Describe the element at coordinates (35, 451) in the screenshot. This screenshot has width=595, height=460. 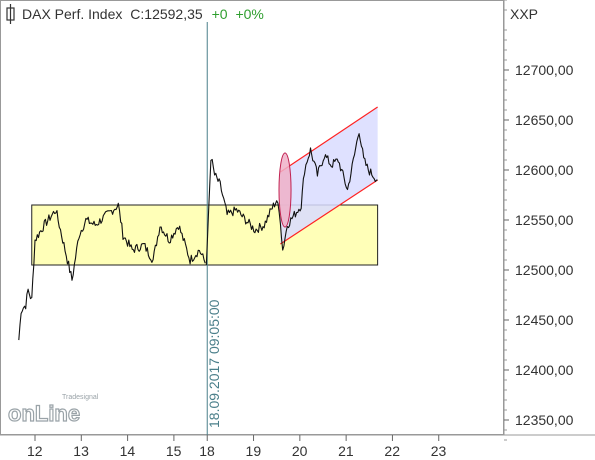
I see `x-tick-label: 12` at that location.